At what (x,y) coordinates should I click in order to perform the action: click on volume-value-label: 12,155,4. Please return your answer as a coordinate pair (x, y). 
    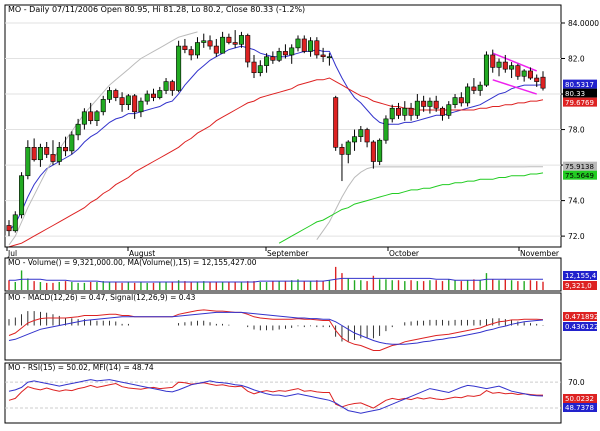
    Looking at the image, I should click on (581, 276).